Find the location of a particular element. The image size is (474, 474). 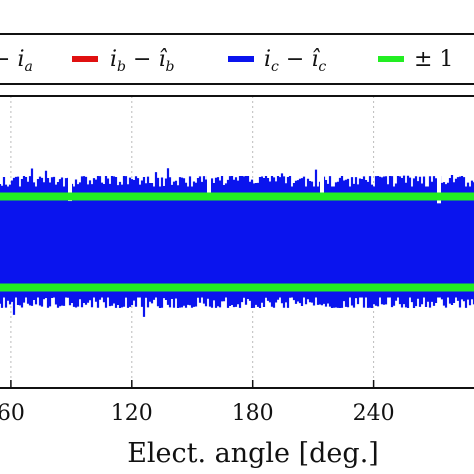

x-axis-label: Elect. angle [deg.] is located at coordinates (253, 453).